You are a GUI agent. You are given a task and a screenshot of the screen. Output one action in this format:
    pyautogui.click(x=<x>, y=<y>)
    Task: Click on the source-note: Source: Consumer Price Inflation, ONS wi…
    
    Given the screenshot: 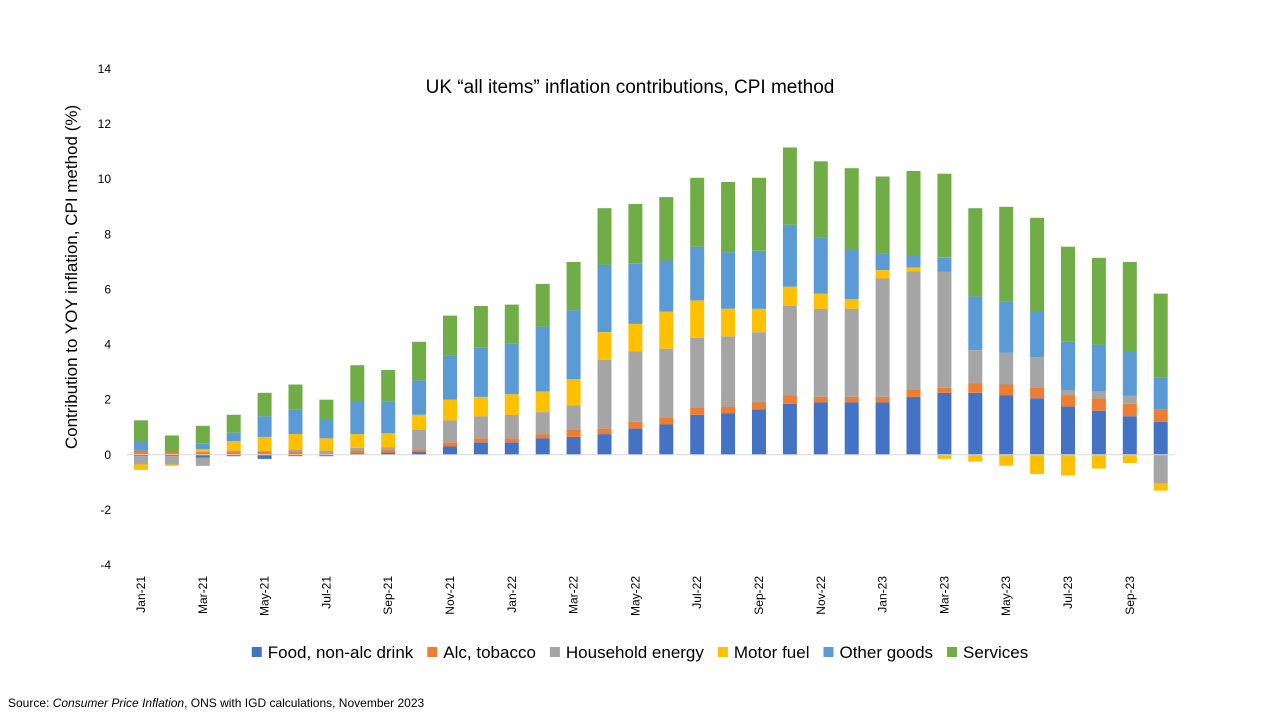 What is the action you would take?
    pyautogui.click(x=216, y=703)
    